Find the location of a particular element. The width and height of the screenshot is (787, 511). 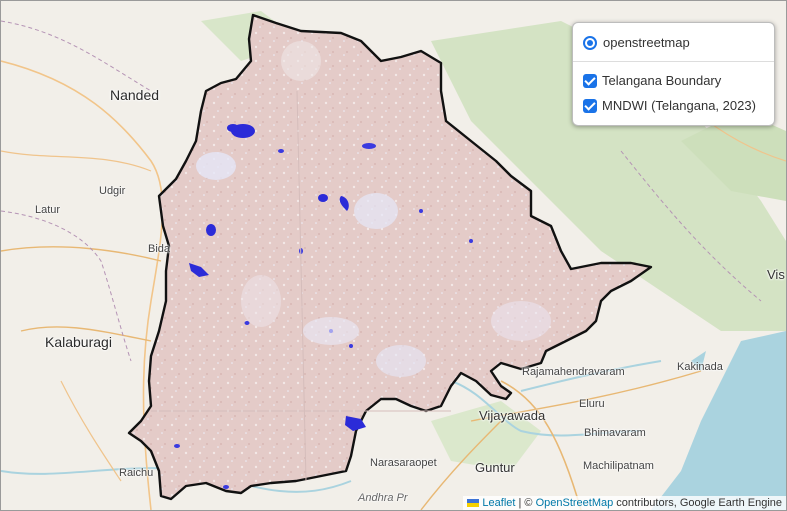

leaflet-link: Leaflet is located at coordinates (499, 503).